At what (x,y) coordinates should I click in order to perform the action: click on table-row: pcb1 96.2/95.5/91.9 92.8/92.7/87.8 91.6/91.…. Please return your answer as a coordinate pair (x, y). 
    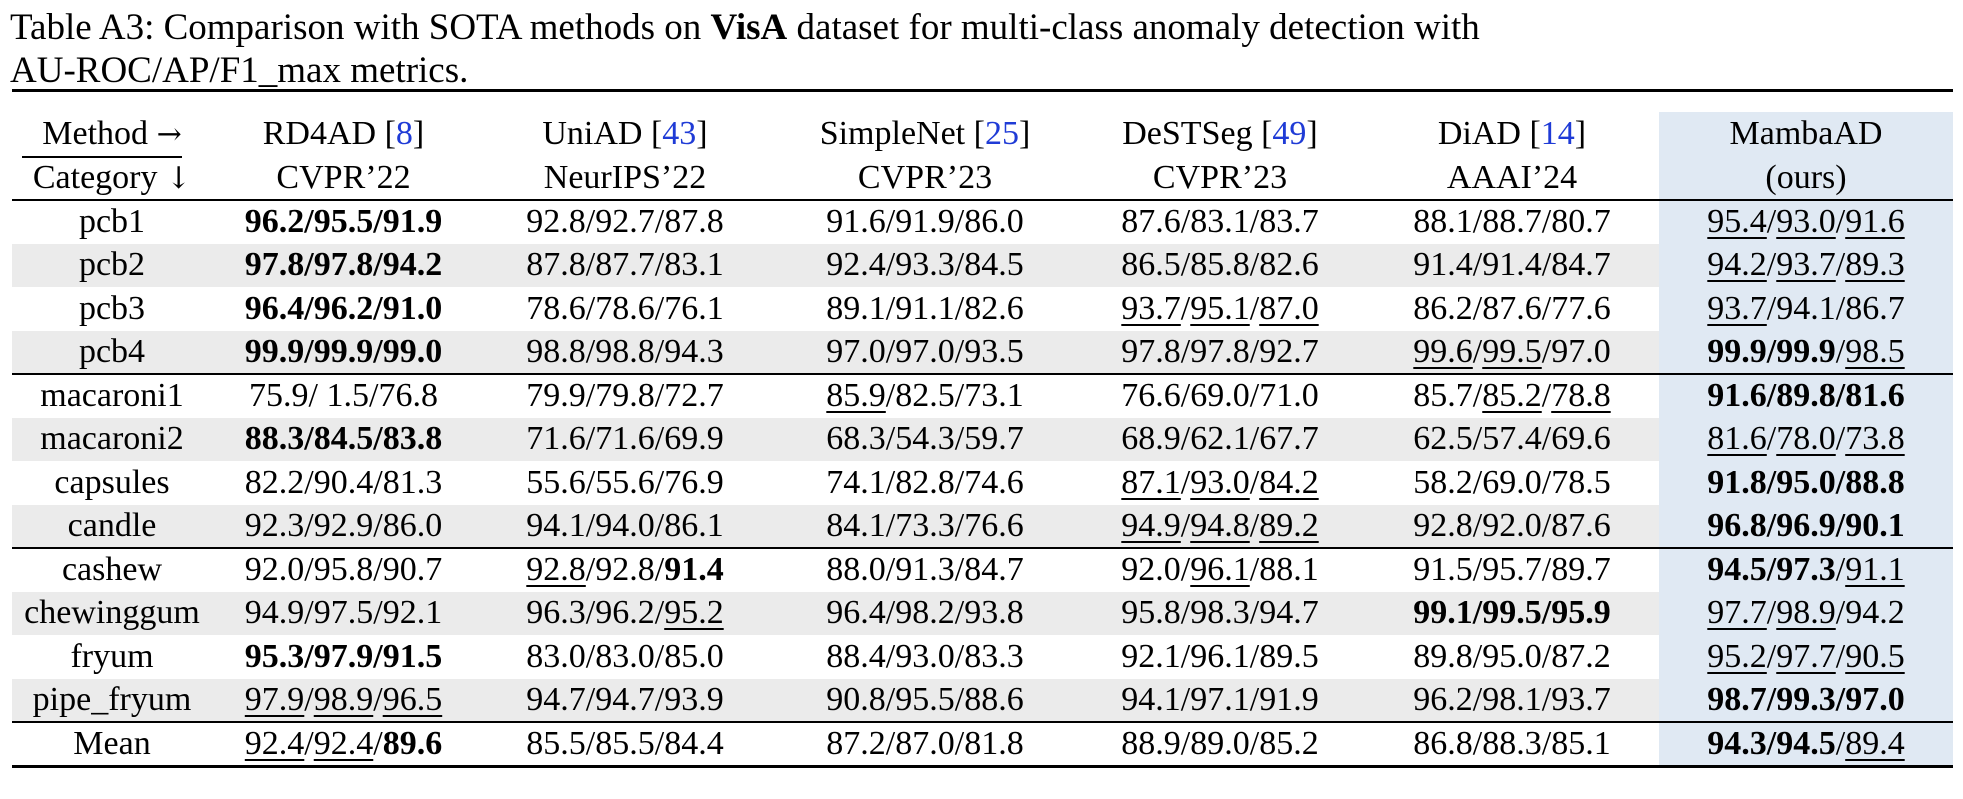
    Looking at the image, I should click on (982, 222).